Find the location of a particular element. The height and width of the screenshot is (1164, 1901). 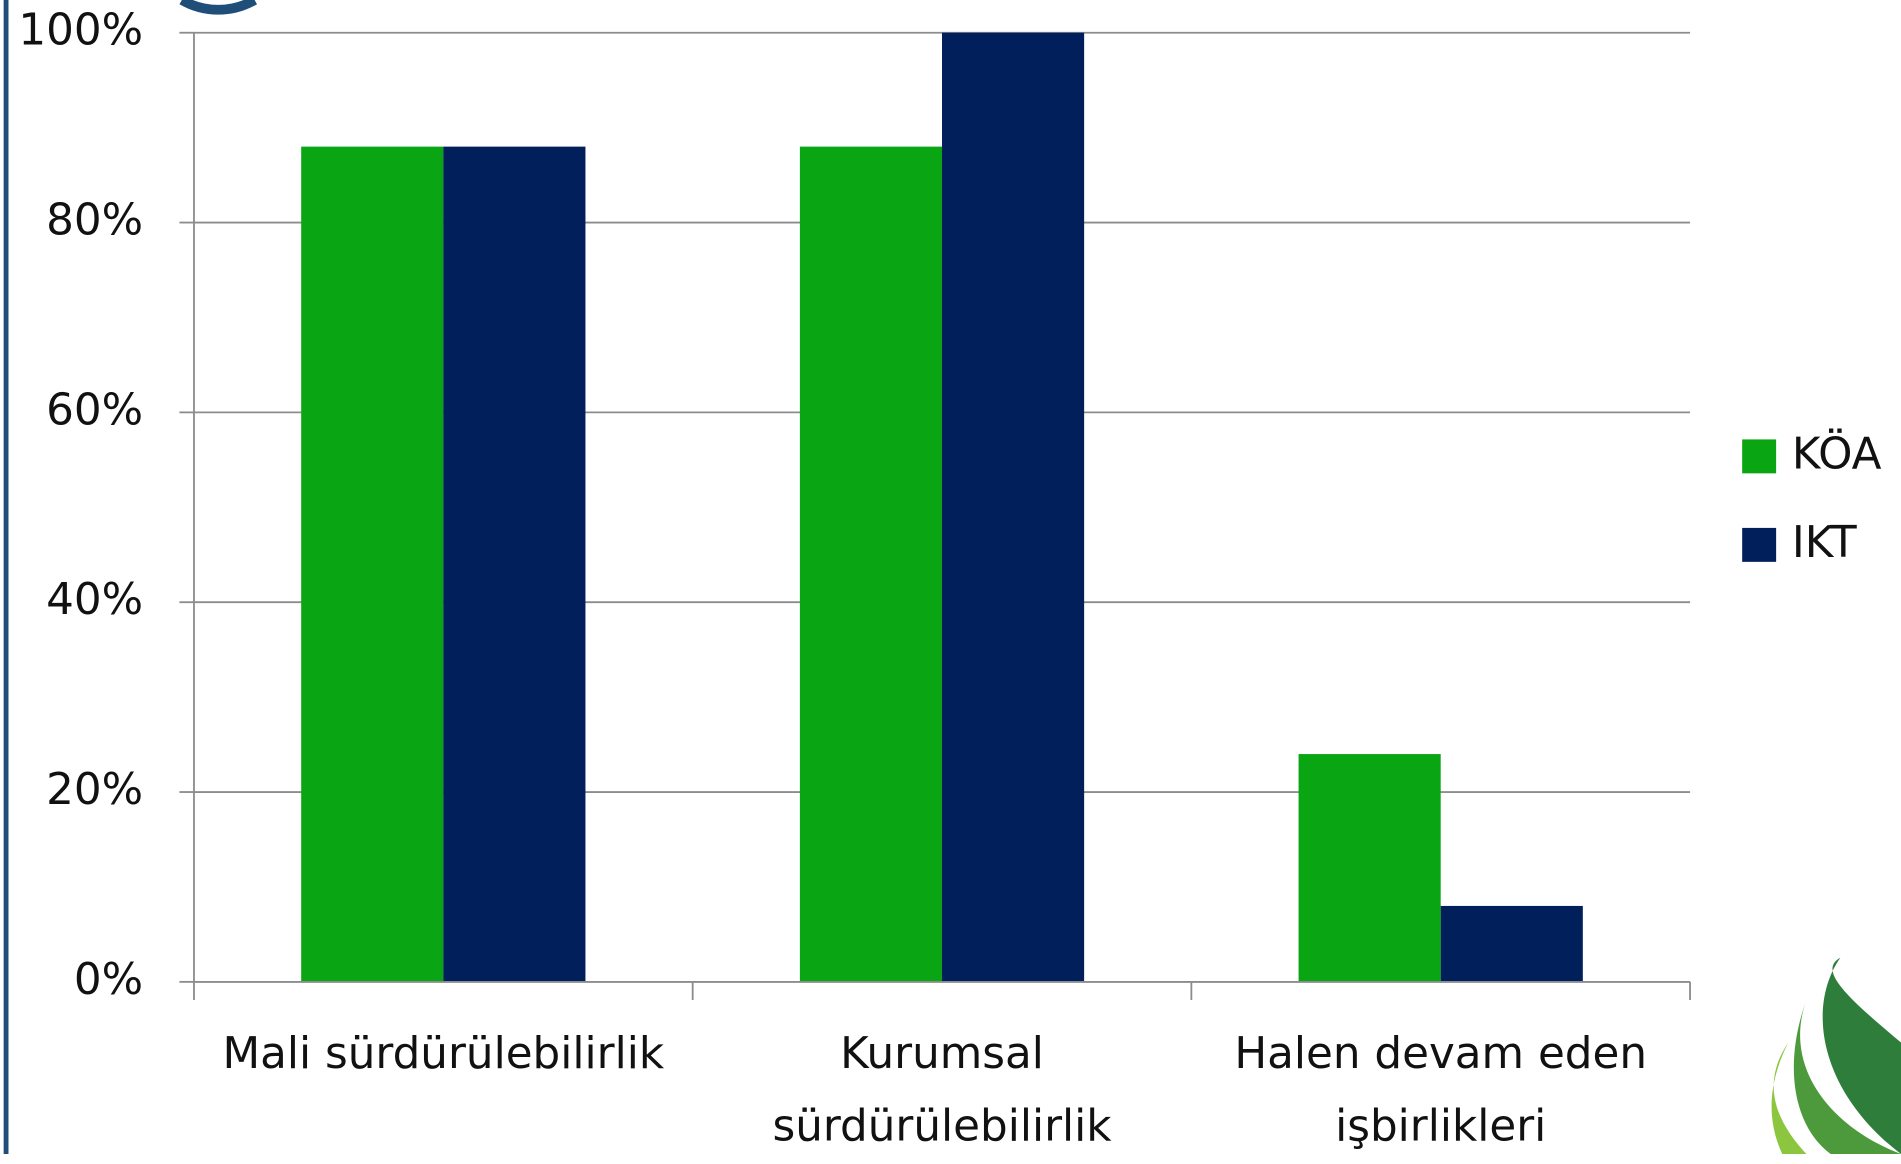

x-tick-label: Mali sürdürülebilirlik is located at coordinates (443, 1054).